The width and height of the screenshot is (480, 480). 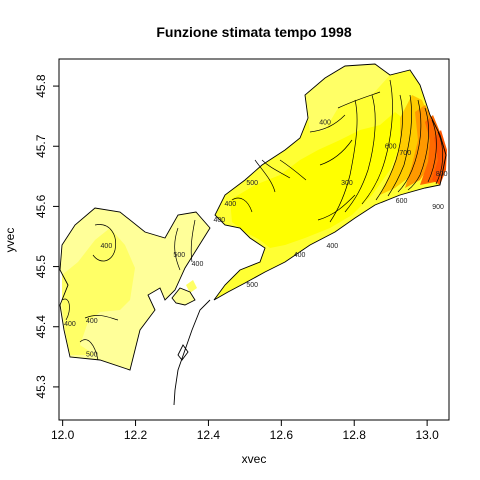 What do you see at coordinates (254, 459) in the screenshot?
I see `x-axis-label: xvec` at bounding box center [254, 459].